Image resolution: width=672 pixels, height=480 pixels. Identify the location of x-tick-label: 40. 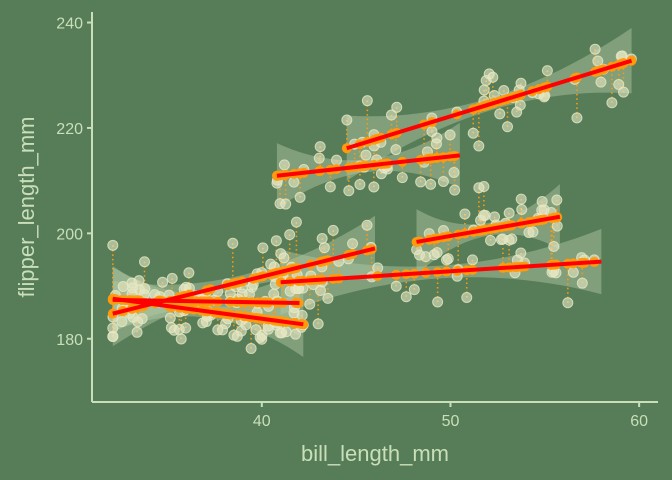
(262, 421).